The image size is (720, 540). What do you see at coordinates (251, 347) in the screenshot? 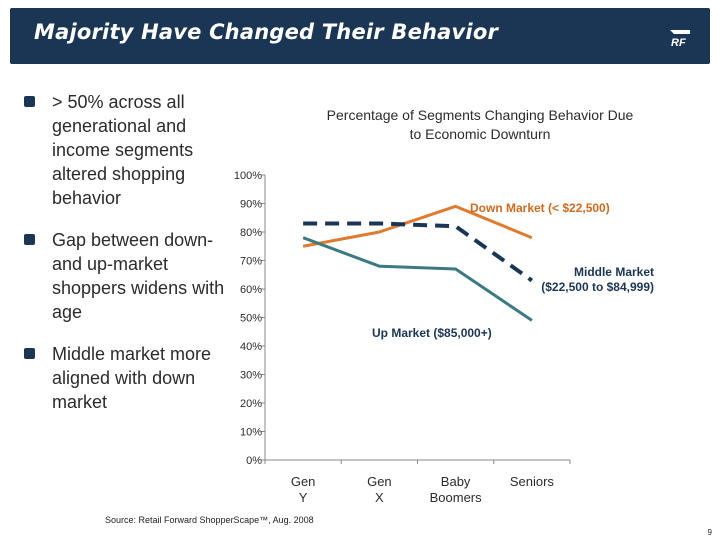
I see `y-tick-label: 40%` at bounding box center [251, 347].